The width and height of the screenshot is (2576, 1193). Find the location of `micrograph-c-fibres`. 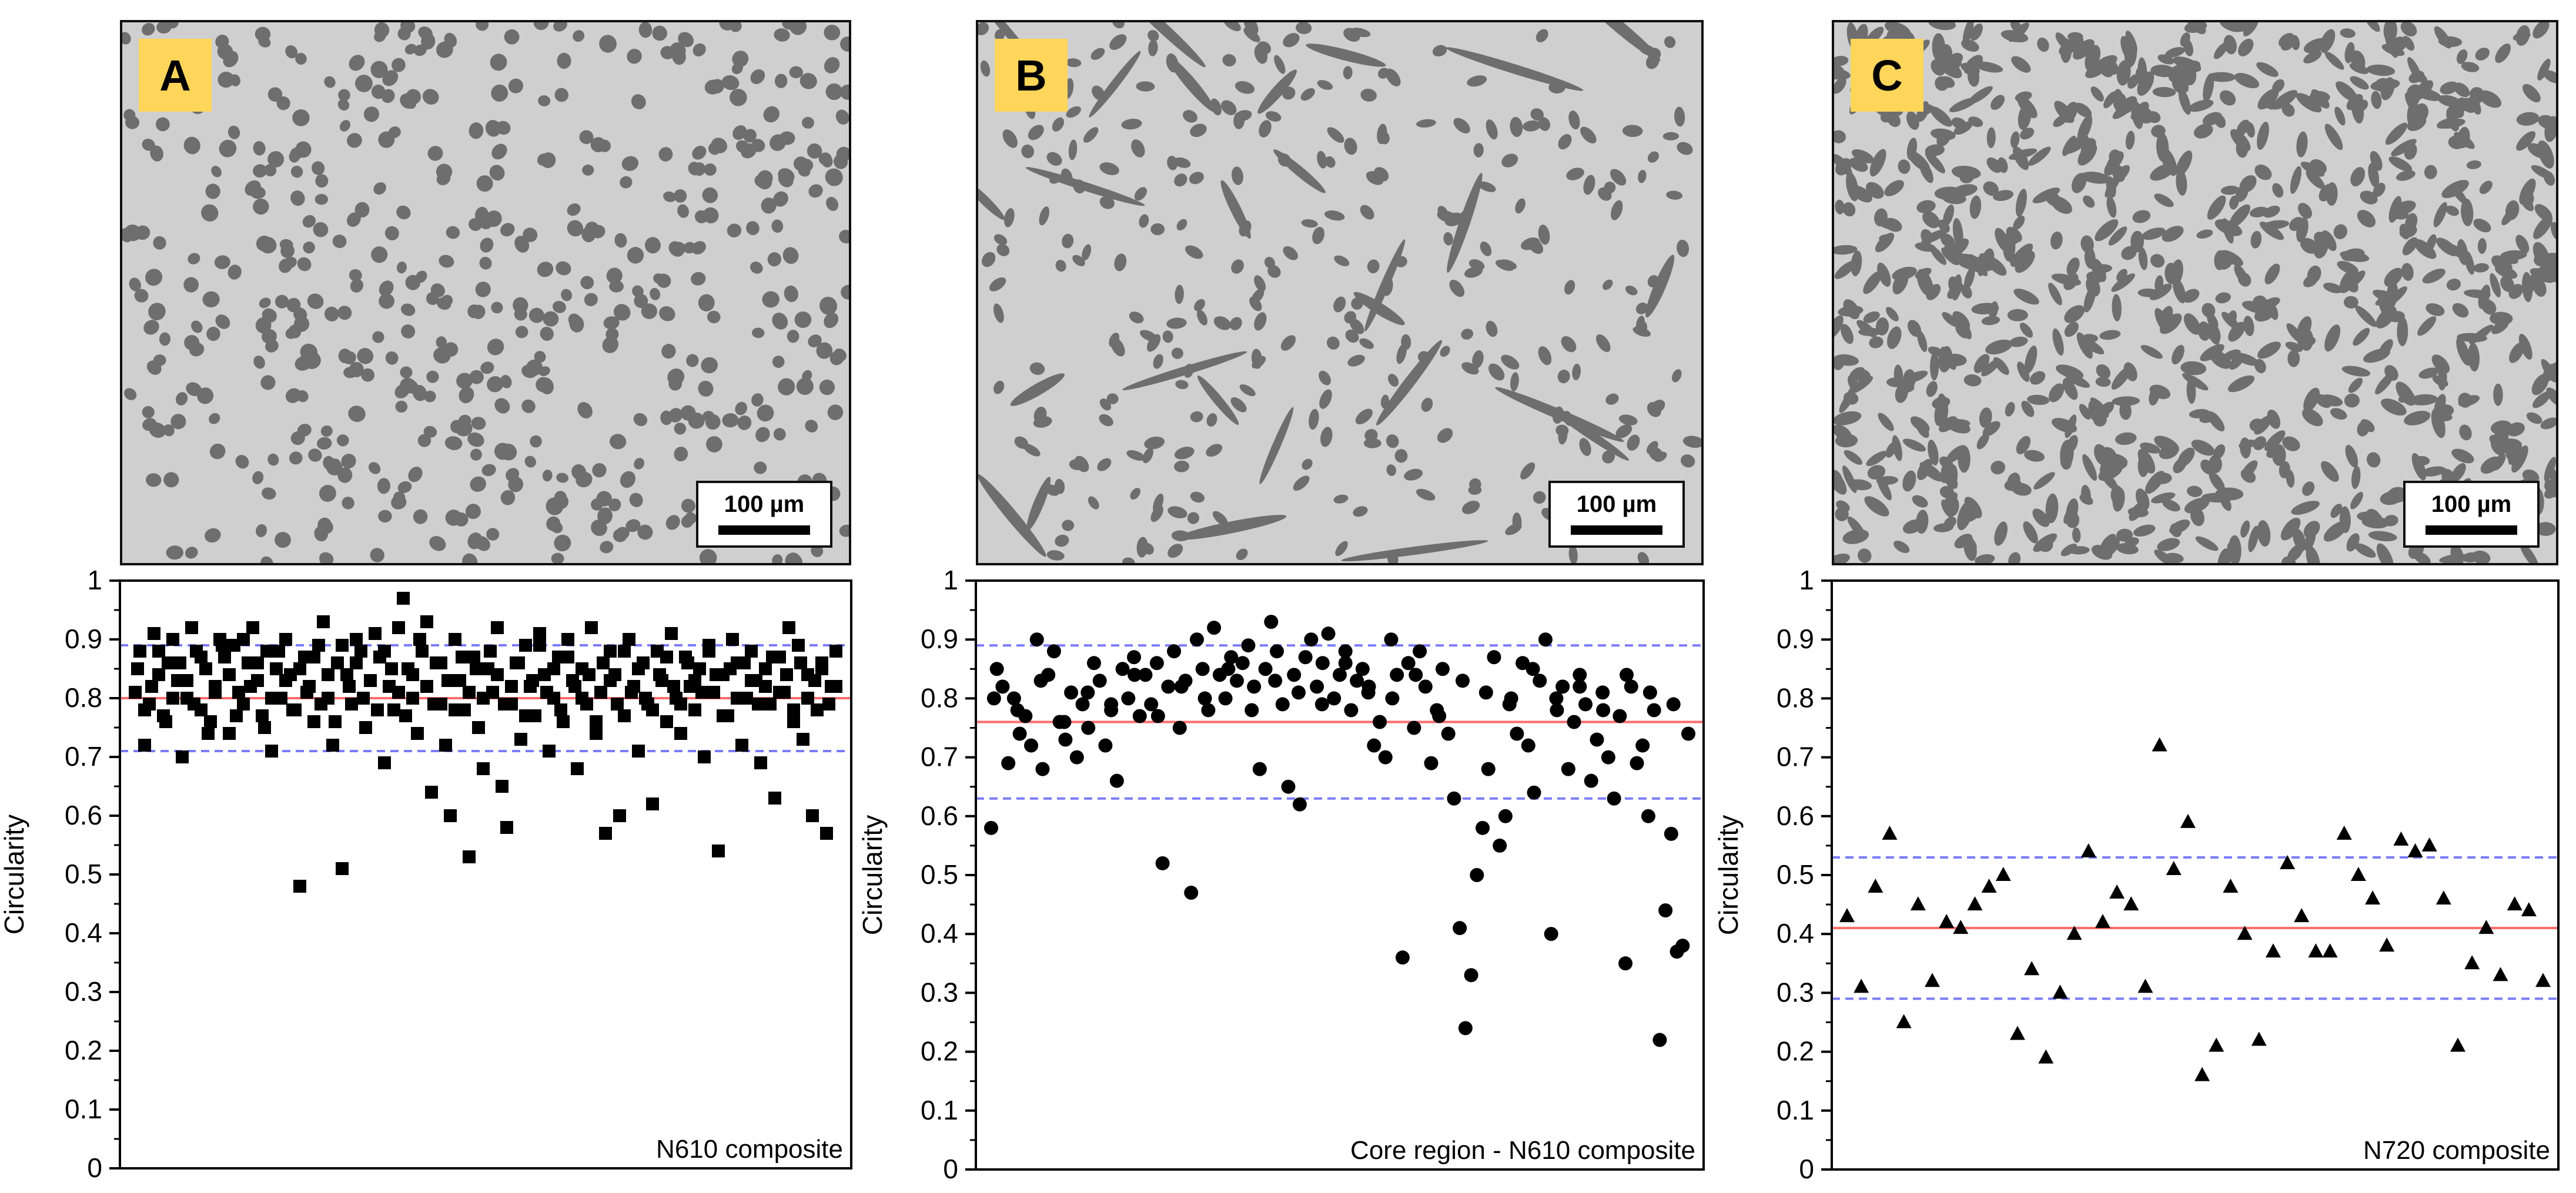

micrograph-c-fibres is located at coordinates (2195, 292).